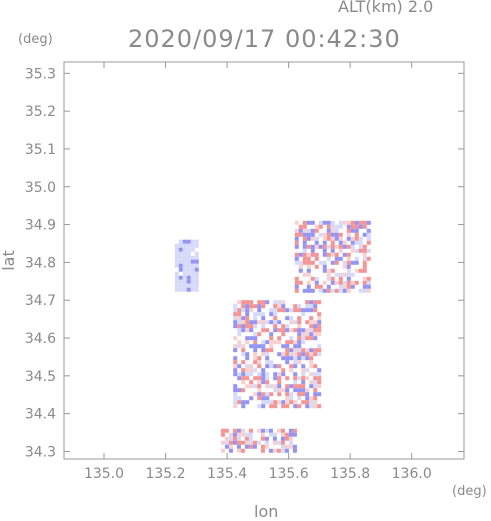 The height and width of the screenshot is (521, 491). What do you see at coordinates (350, 474) in the screenshot?
I see `x-tick-label: 135.8` at bounding box center [350, 474].